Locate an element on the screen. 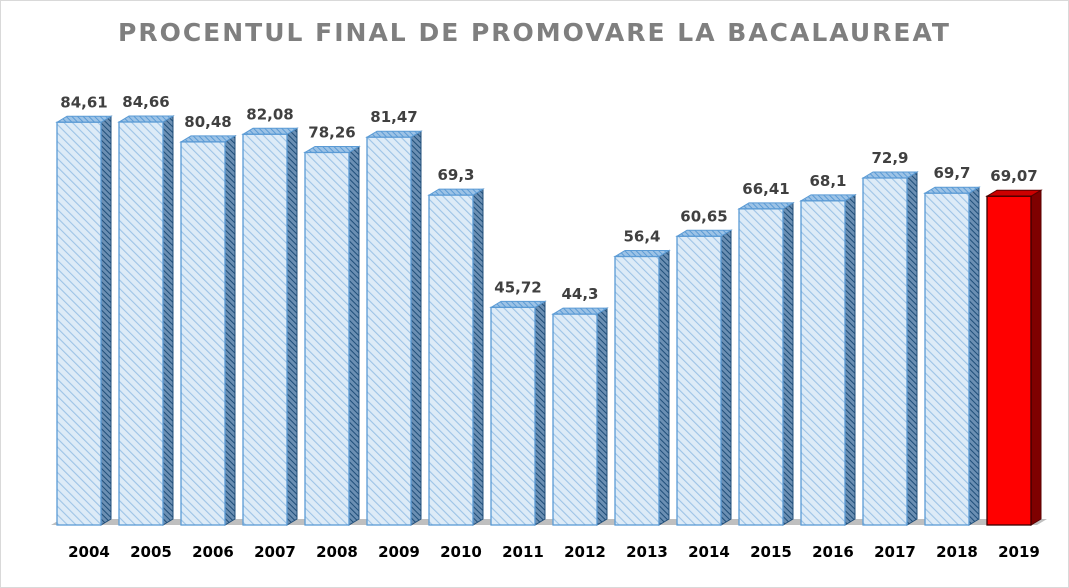  bar-side-2007 is located at coordinates (292, 326).